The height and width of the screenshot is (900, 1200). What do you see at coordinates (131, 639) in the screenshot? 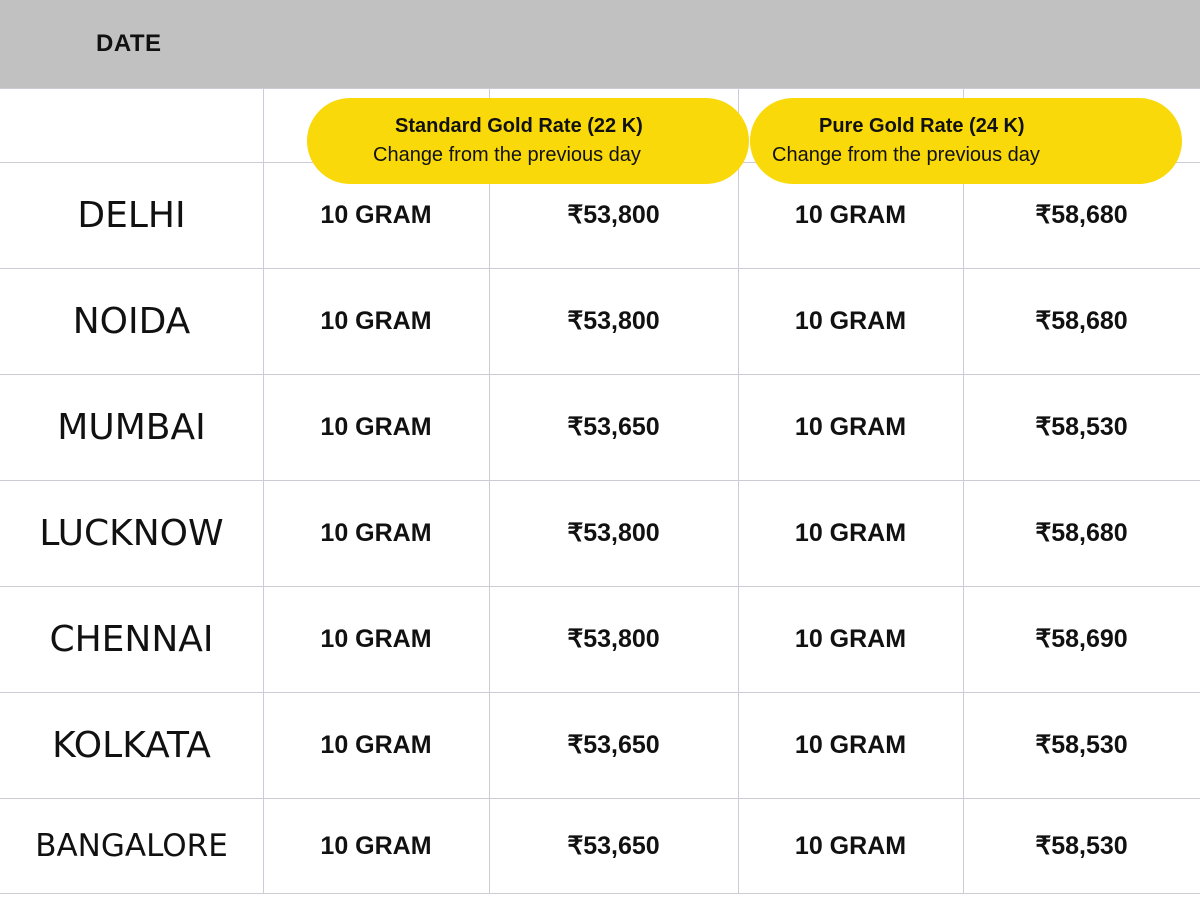
I see `city-name: CHENNAI` at bounding box center [131, 639].